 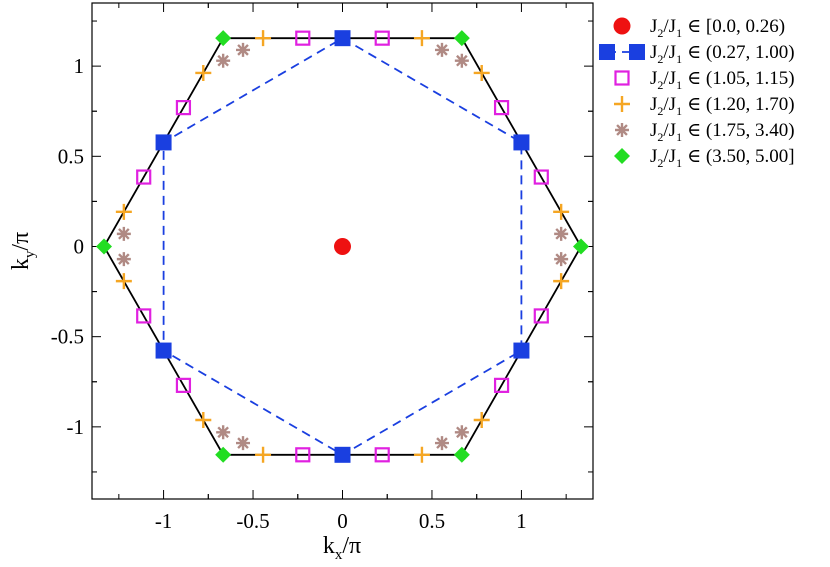 What do you see at coordinates (722, 106) in the screenshot?
I see `legend-label: J2/J1 ∈ (1.20, 1.70)` at bounding box center [722, 106].